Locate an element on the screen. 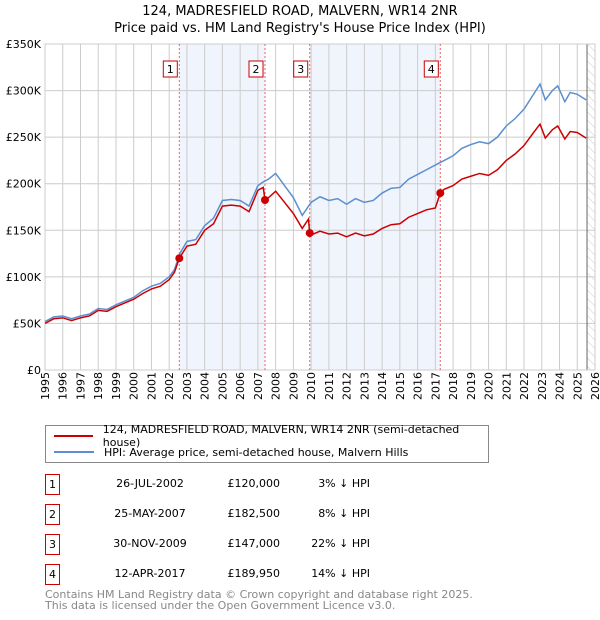  sale-date: 26-JUL-2002 is located at coordinates (150, 483).